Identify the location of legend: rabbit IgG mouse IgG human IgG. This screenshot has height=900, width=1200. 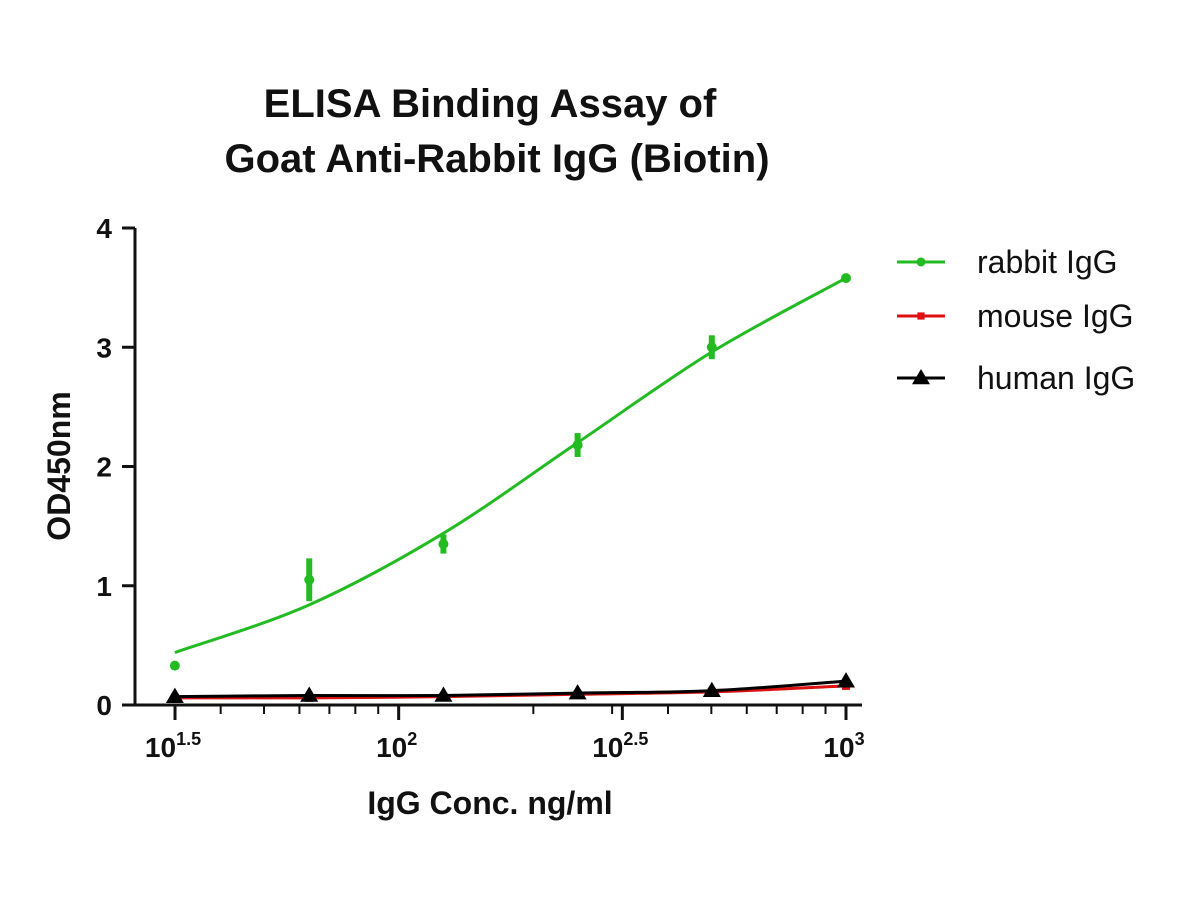
(1016, 320).